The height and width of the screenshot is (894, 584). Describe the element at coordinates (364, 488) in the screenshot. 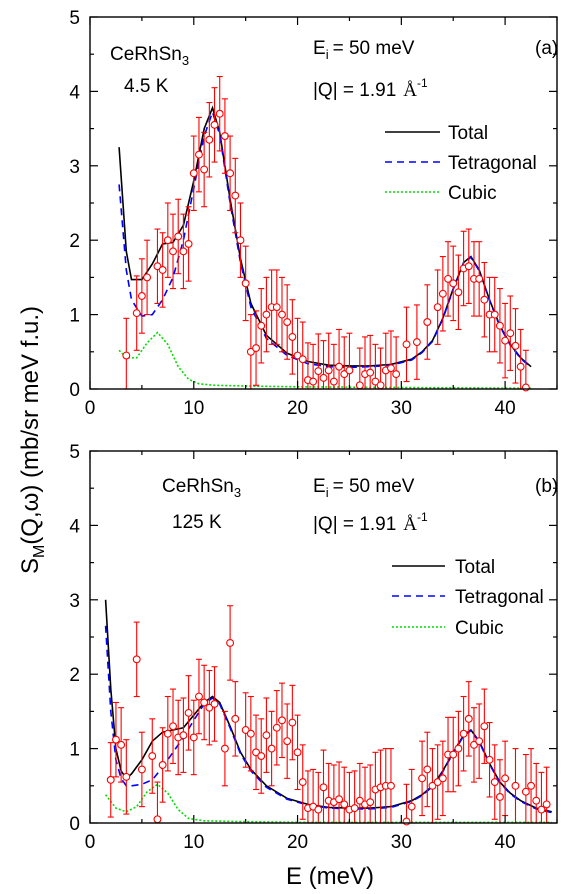

I see `panel-b-ei-label: Ei = 50 meV` at that location.